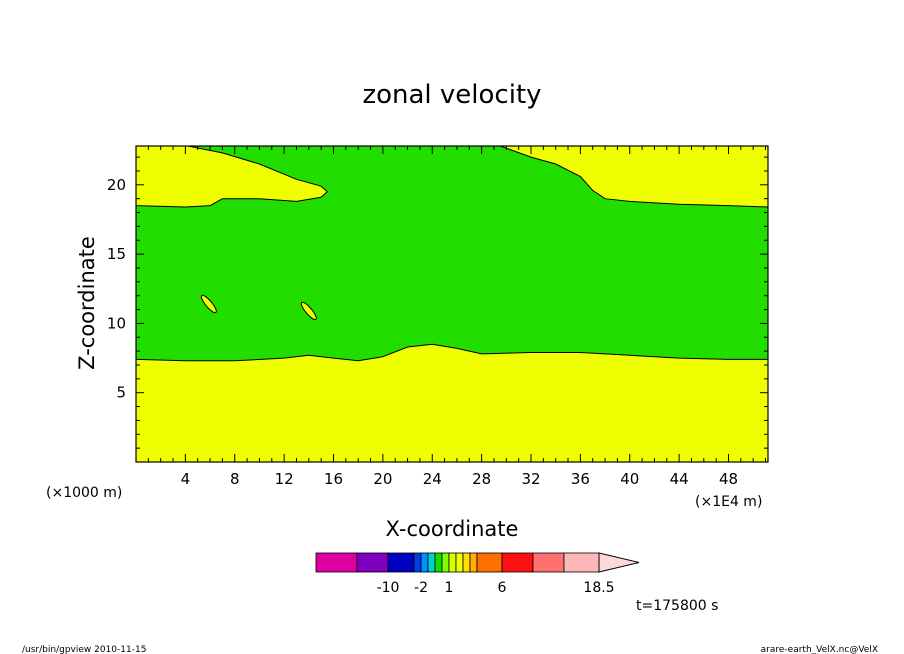  I want to click on x-tick-label: 44, so click(679, 479).